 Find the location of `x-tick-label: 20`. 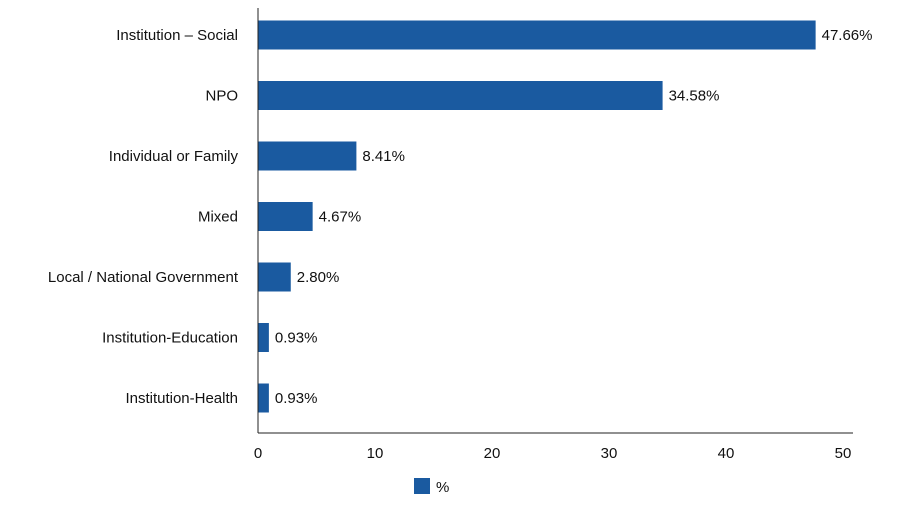

x-tick-label: 20 is located at coordinates (492, 453).